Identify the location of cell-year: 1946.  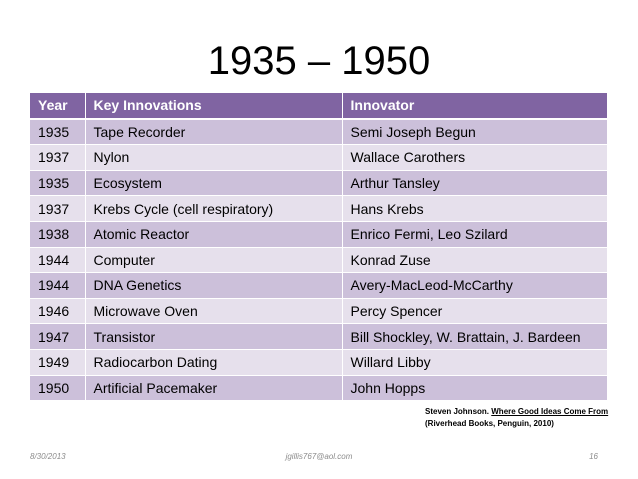
(58, 311).